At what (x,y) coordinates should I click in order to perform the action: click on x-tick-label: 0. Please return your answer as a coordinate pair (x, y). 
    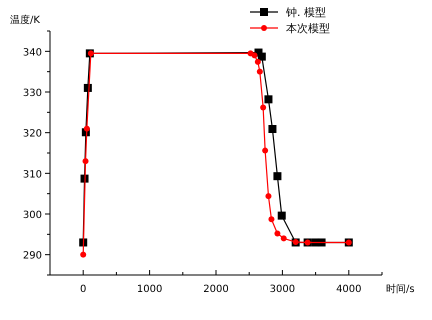
    Looking at the image, I should click on (83, 289).